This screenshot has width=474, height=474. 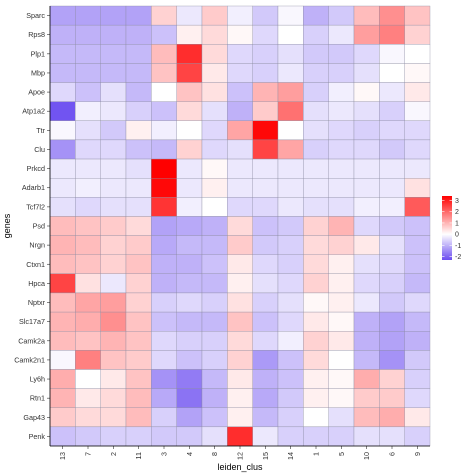 What do you see at coordinates (366, 456) in the screenshot?
I see `x-tick-label: 10` at bounding box center [366, 456].